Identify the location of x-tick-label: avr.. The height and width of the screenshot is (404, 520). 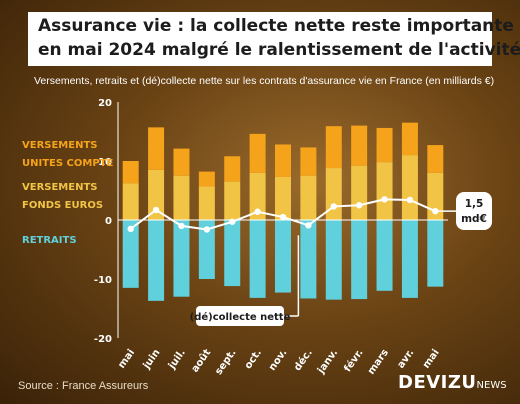
(406, 358).